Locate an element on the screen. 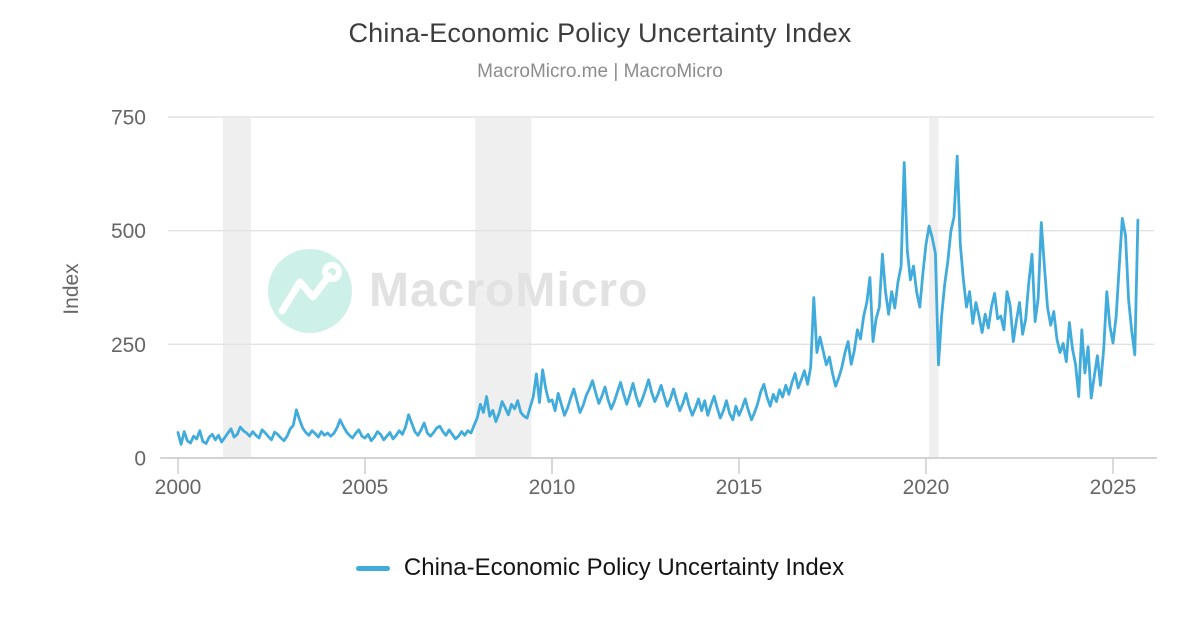  legend-line-swatch is located at coordinates (372, 568).